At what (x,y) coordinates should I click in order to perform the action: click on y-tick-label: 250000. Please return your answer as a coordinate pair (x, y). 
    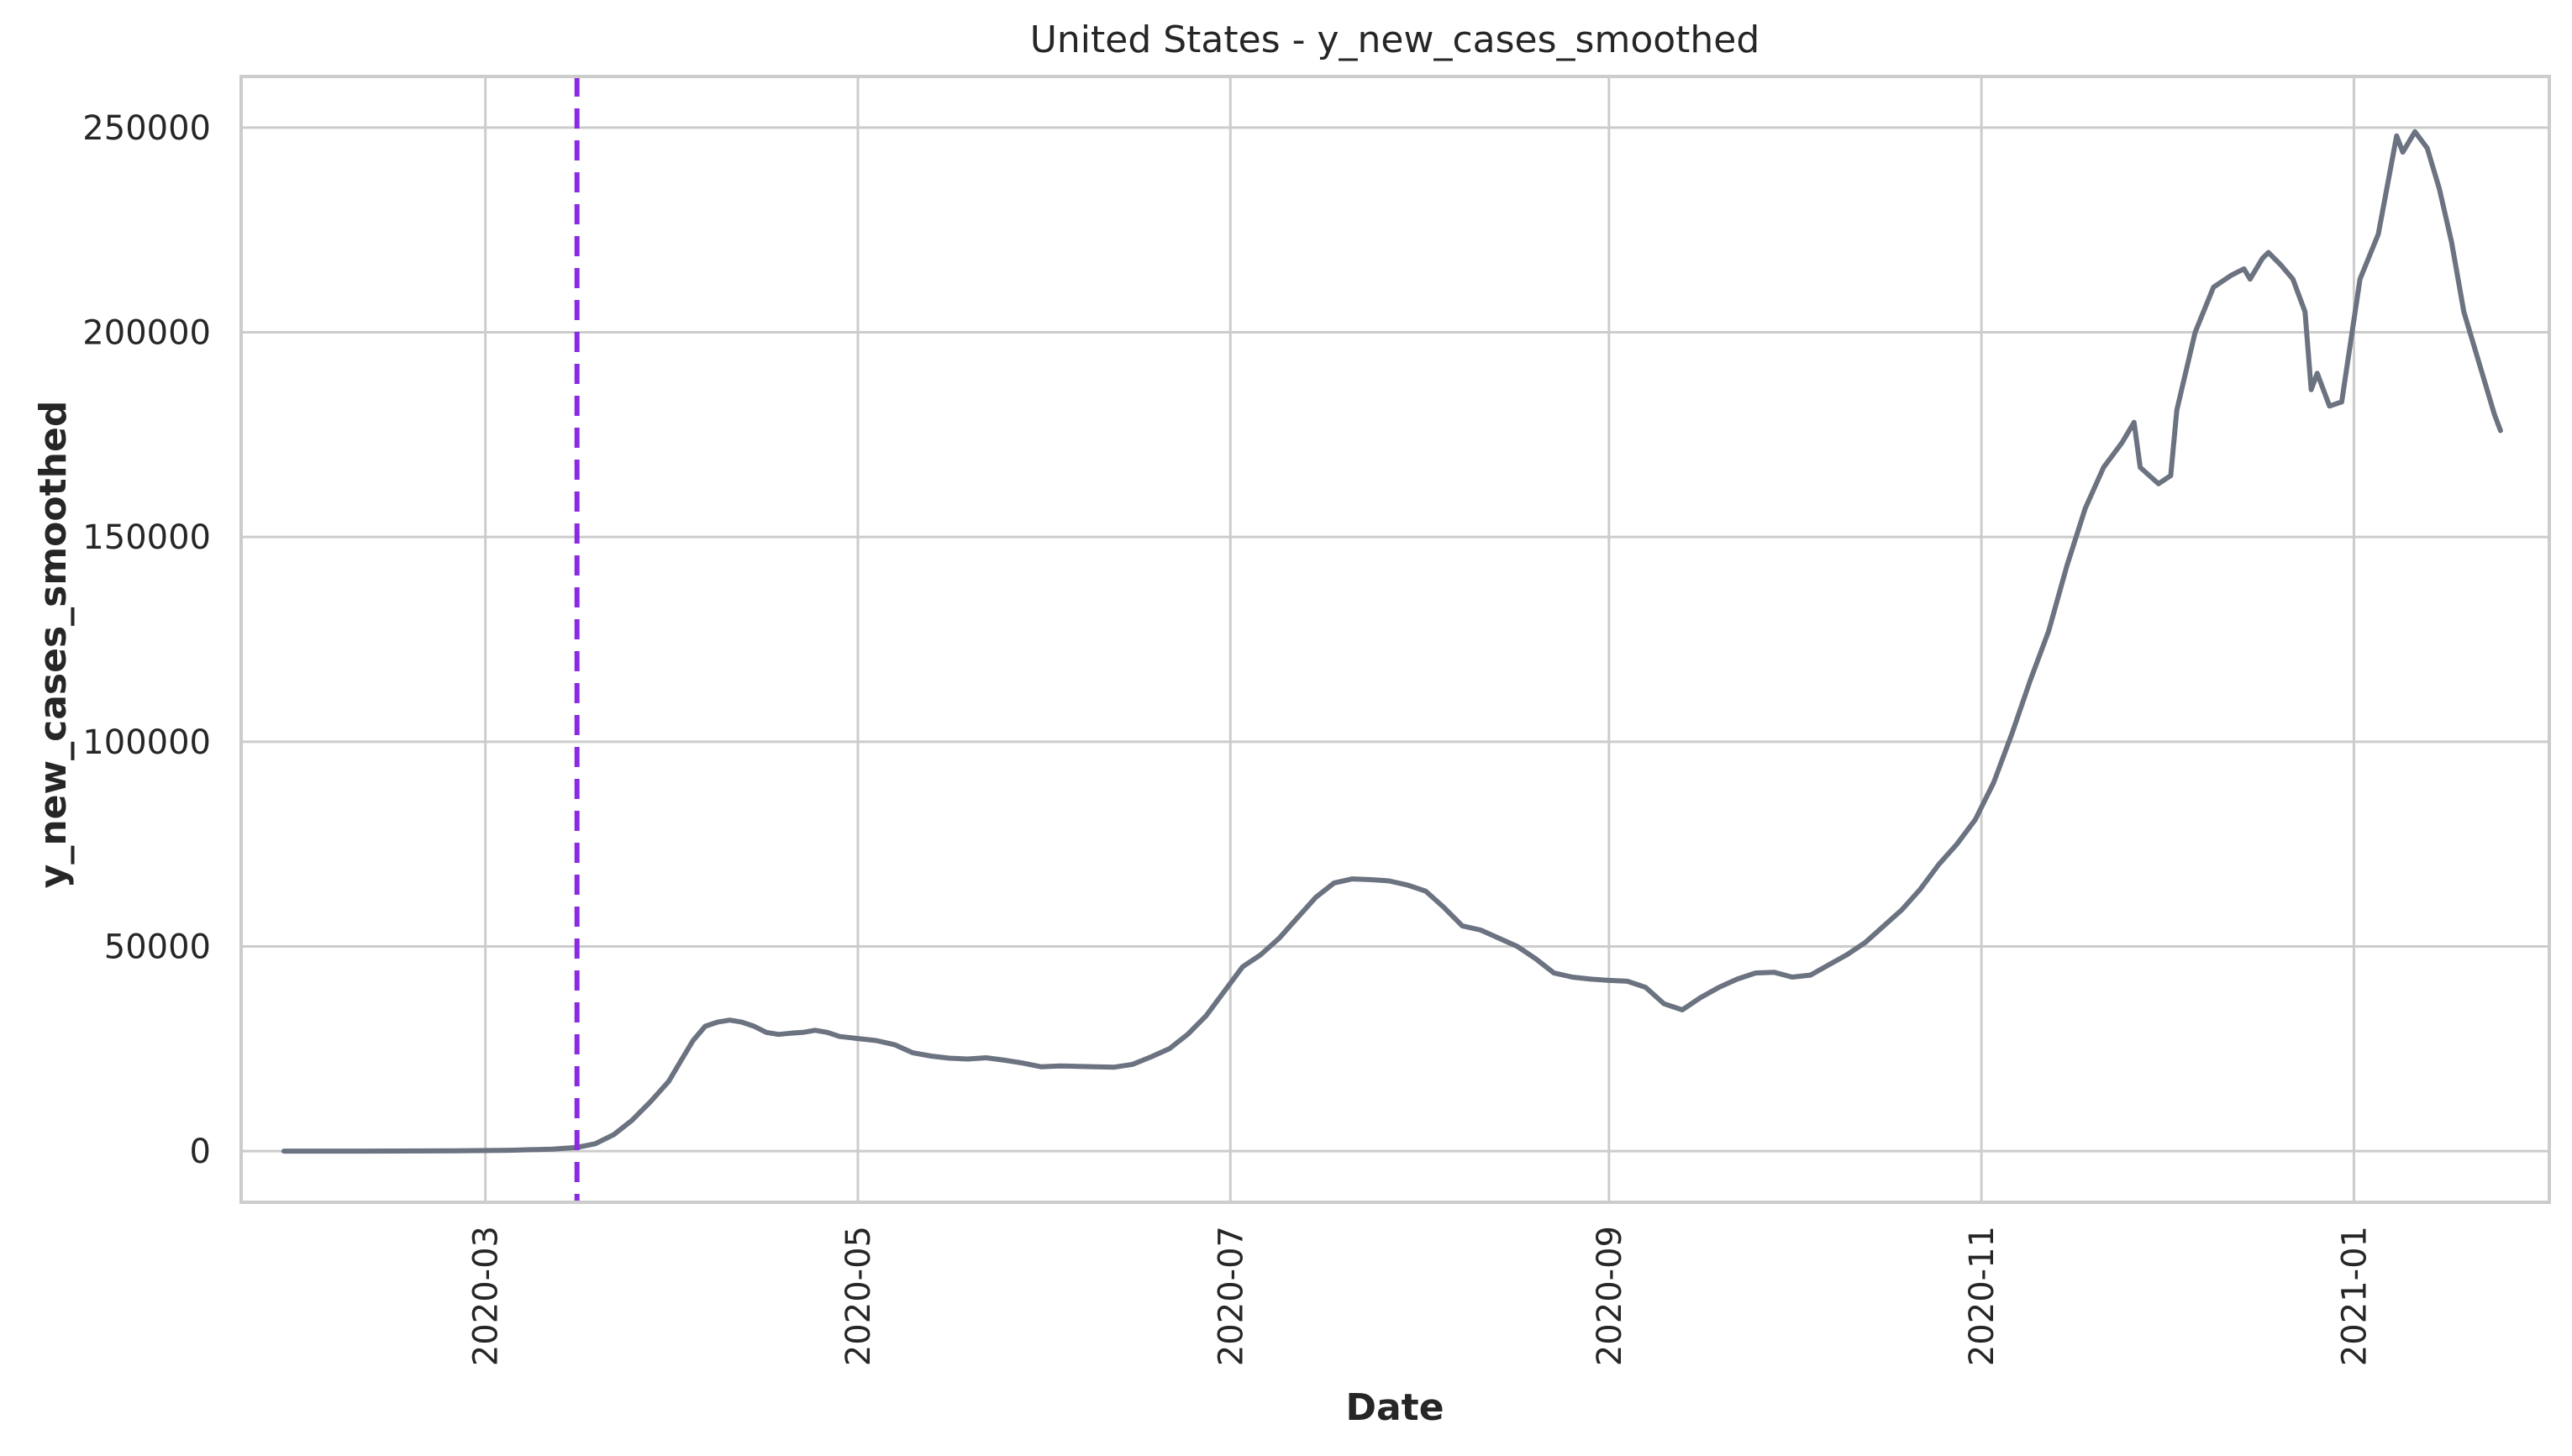
    Looking at the image, I should click on (146, 128).